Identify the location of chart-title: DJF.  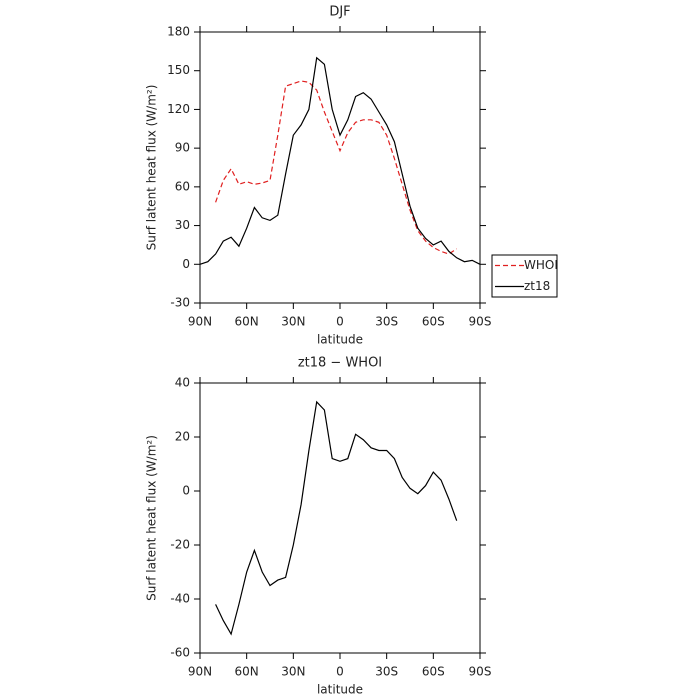
(339, 12).